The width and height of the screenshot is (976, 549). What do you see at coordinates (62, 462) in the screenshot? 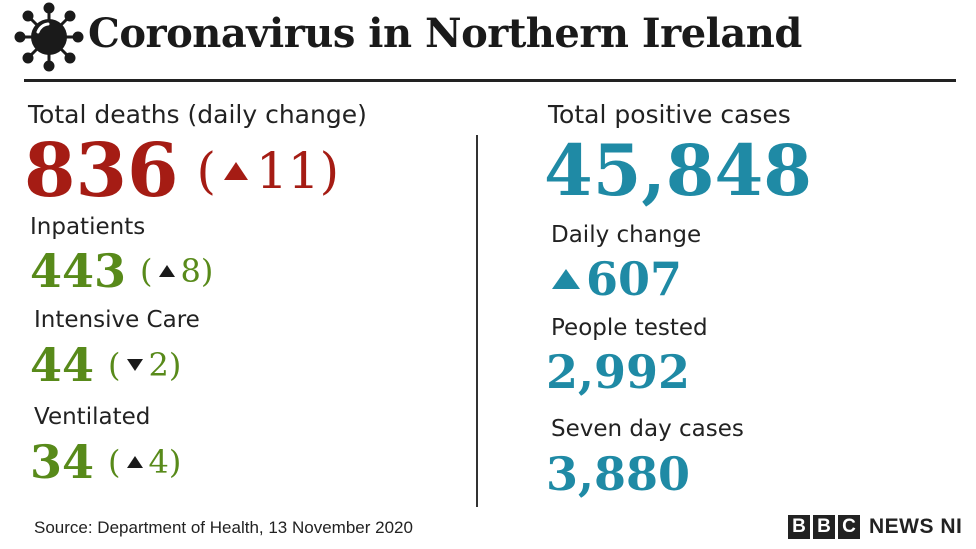
I see `ventilated-value: 34` at bounding box center [62, 462].